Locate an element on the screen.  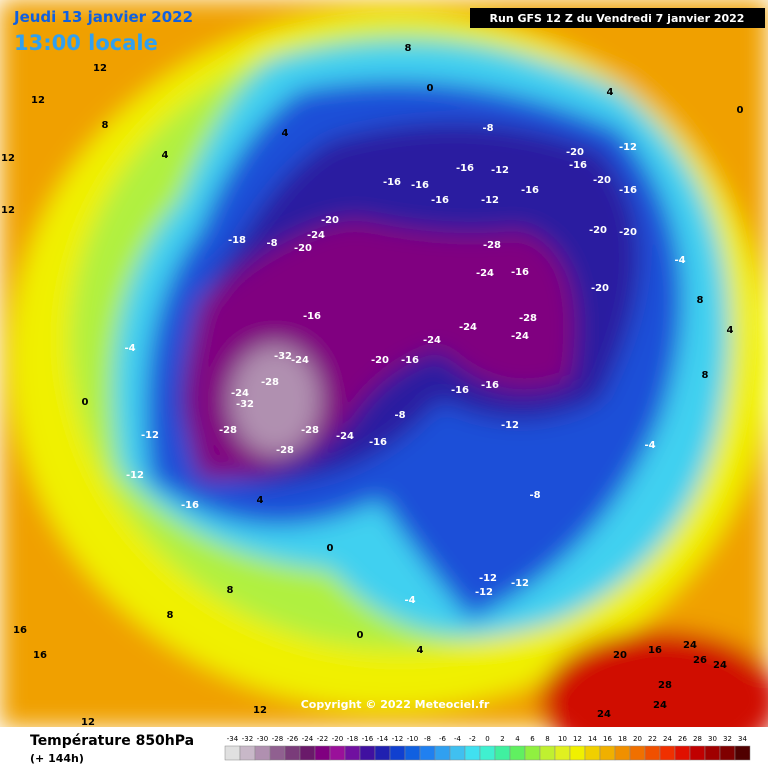
contour-label: 0 is located at coordinates (85, 402).